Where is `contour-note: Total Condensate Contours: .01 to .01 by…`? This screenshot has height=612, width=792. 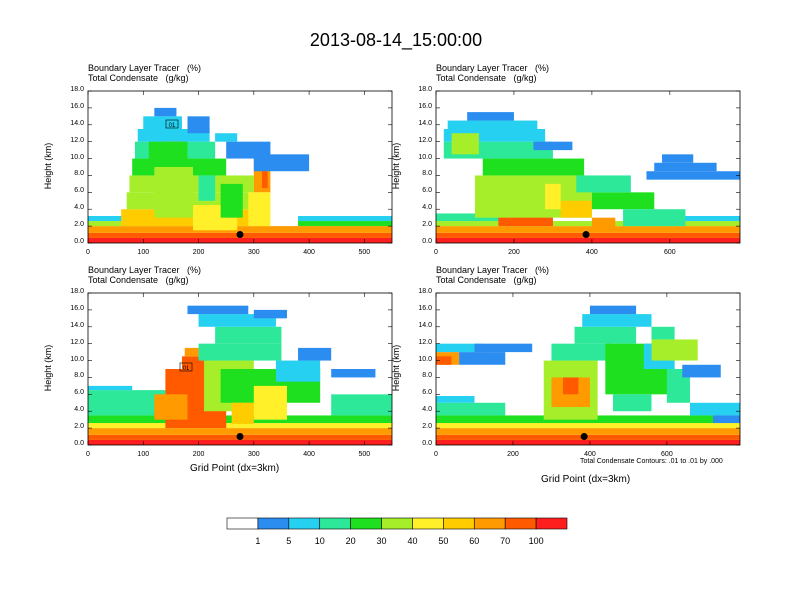
contour-note: Total Condensate Contours: .01 to .01 by… is located at coordinates (651, 461).